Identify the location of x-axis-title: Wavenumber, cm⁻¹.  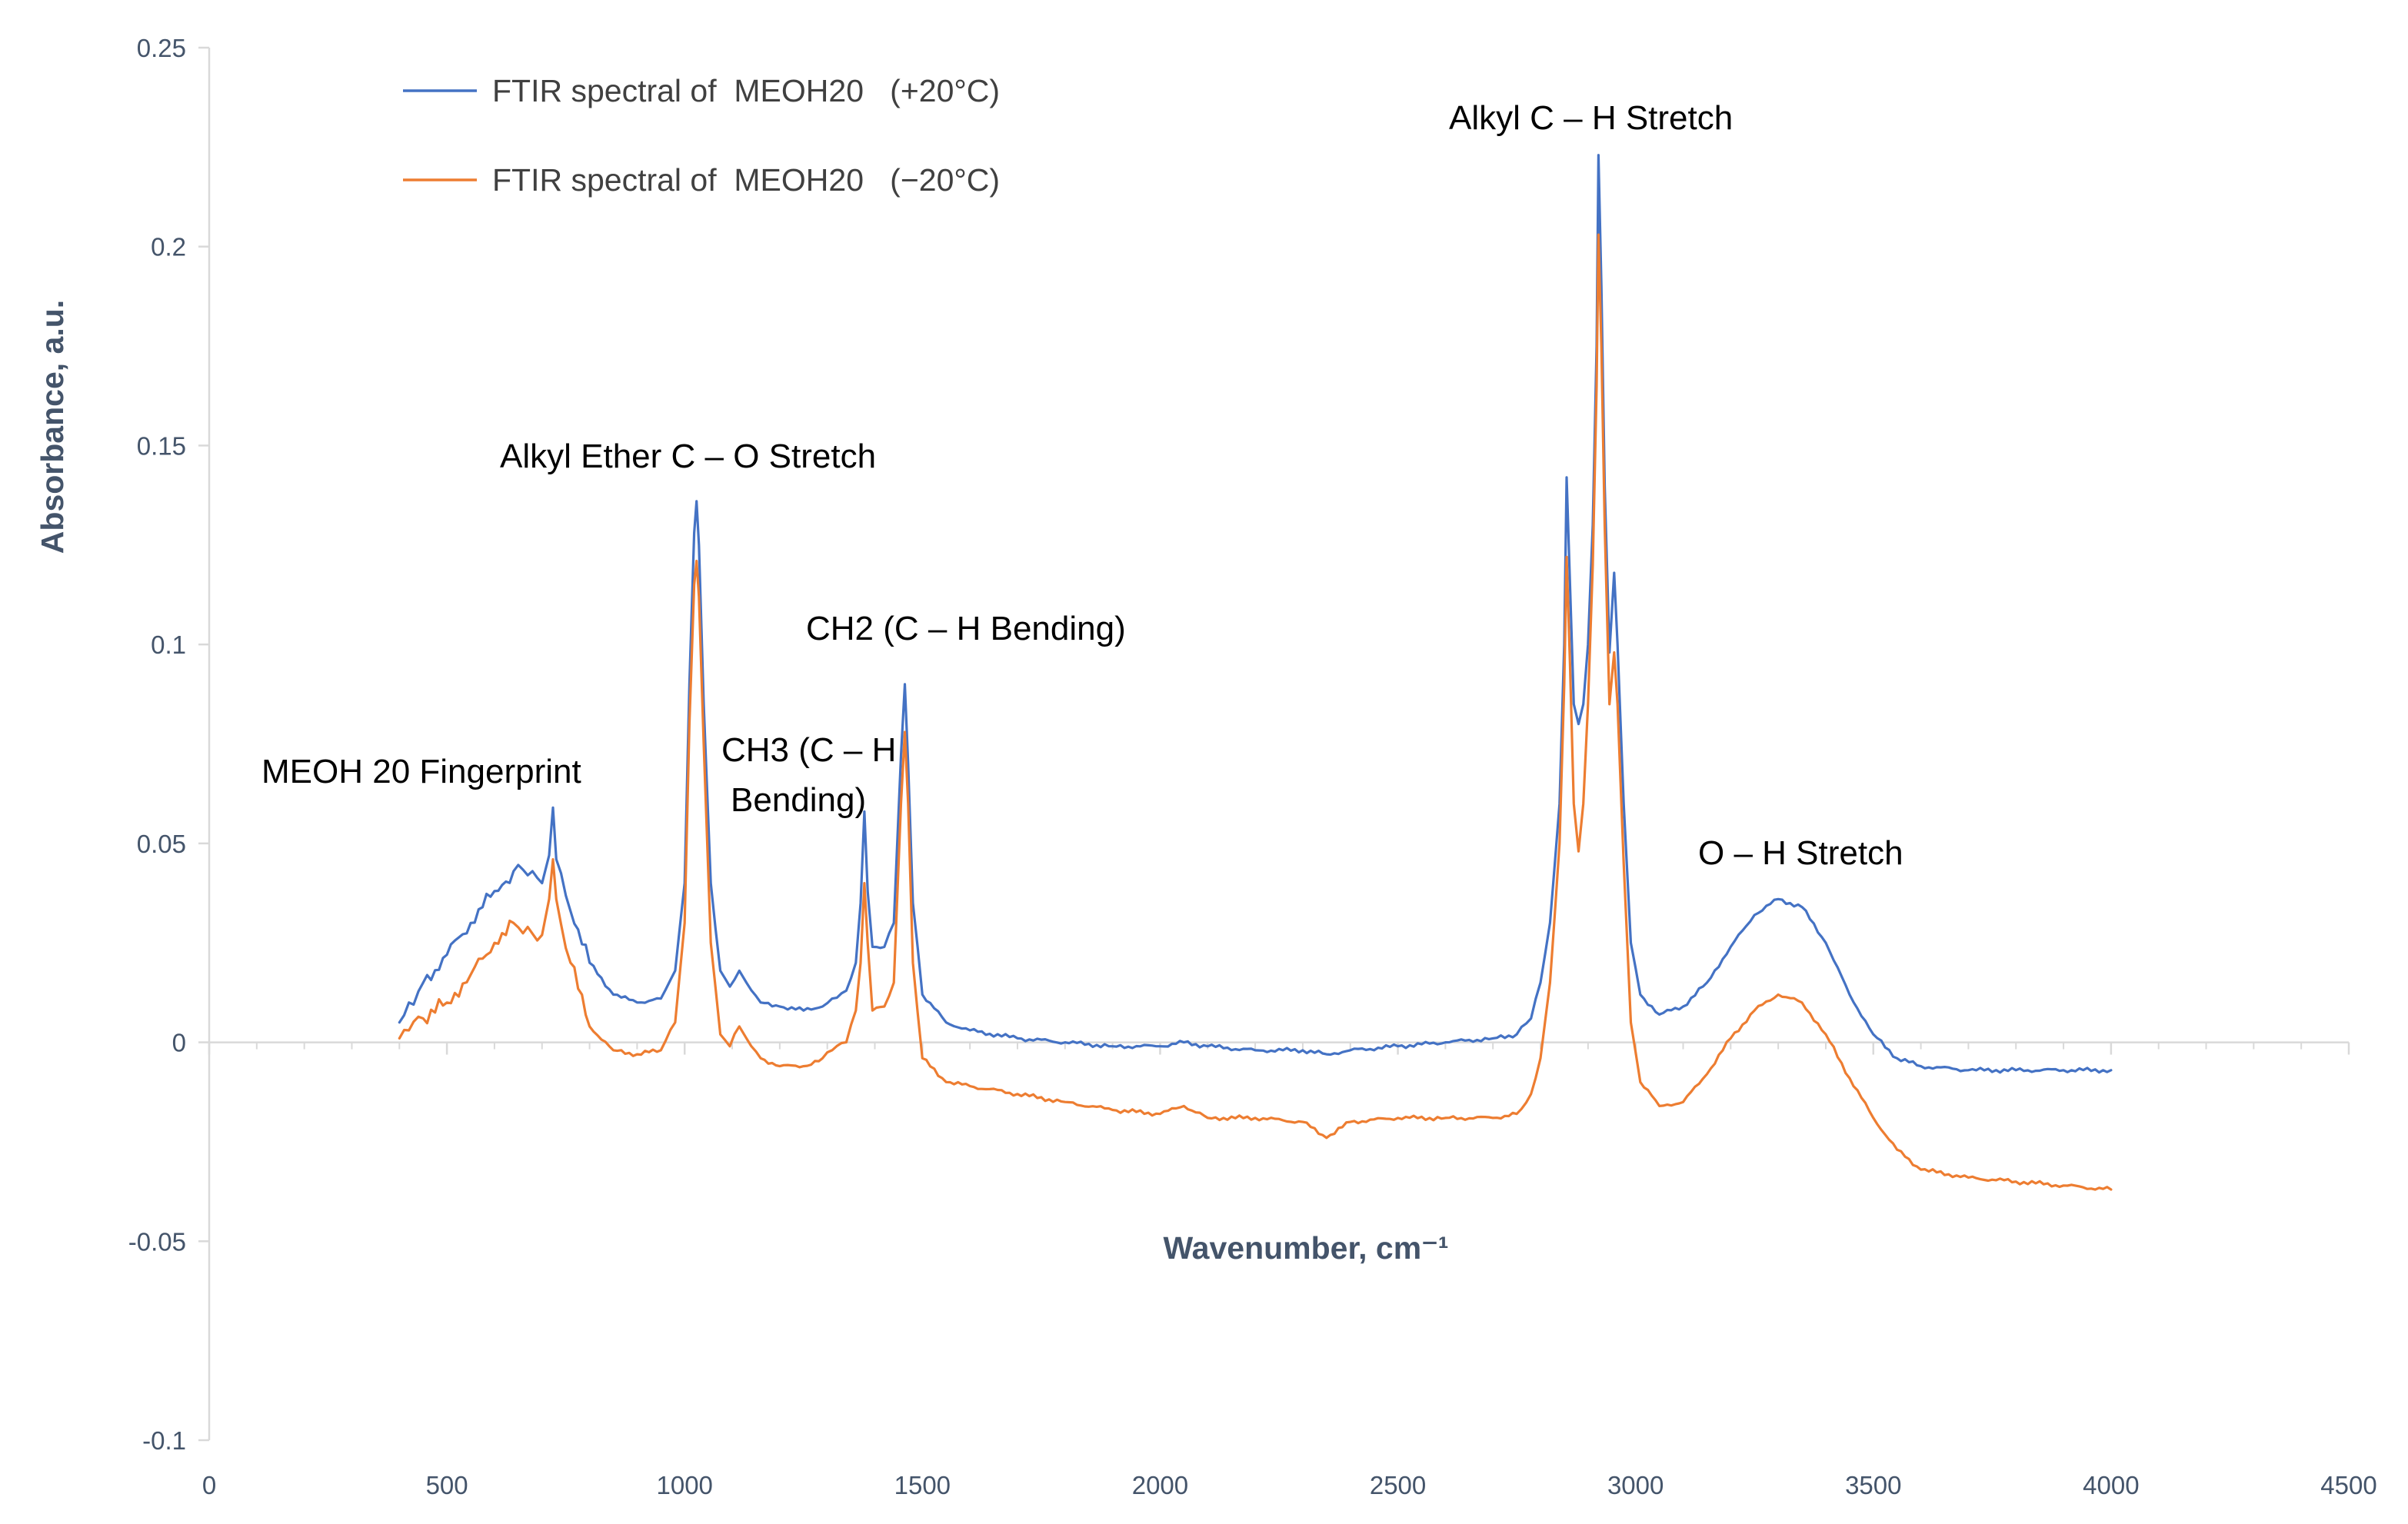
(1305, 1248).